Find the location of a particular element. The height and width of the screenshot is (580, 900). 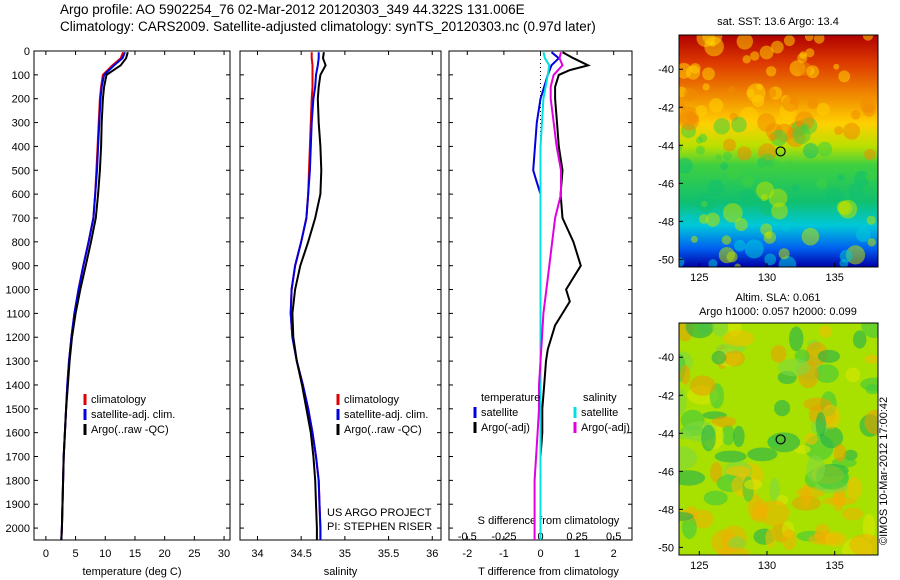

x-tick-label: 135 is located at coordinates (835, 278).